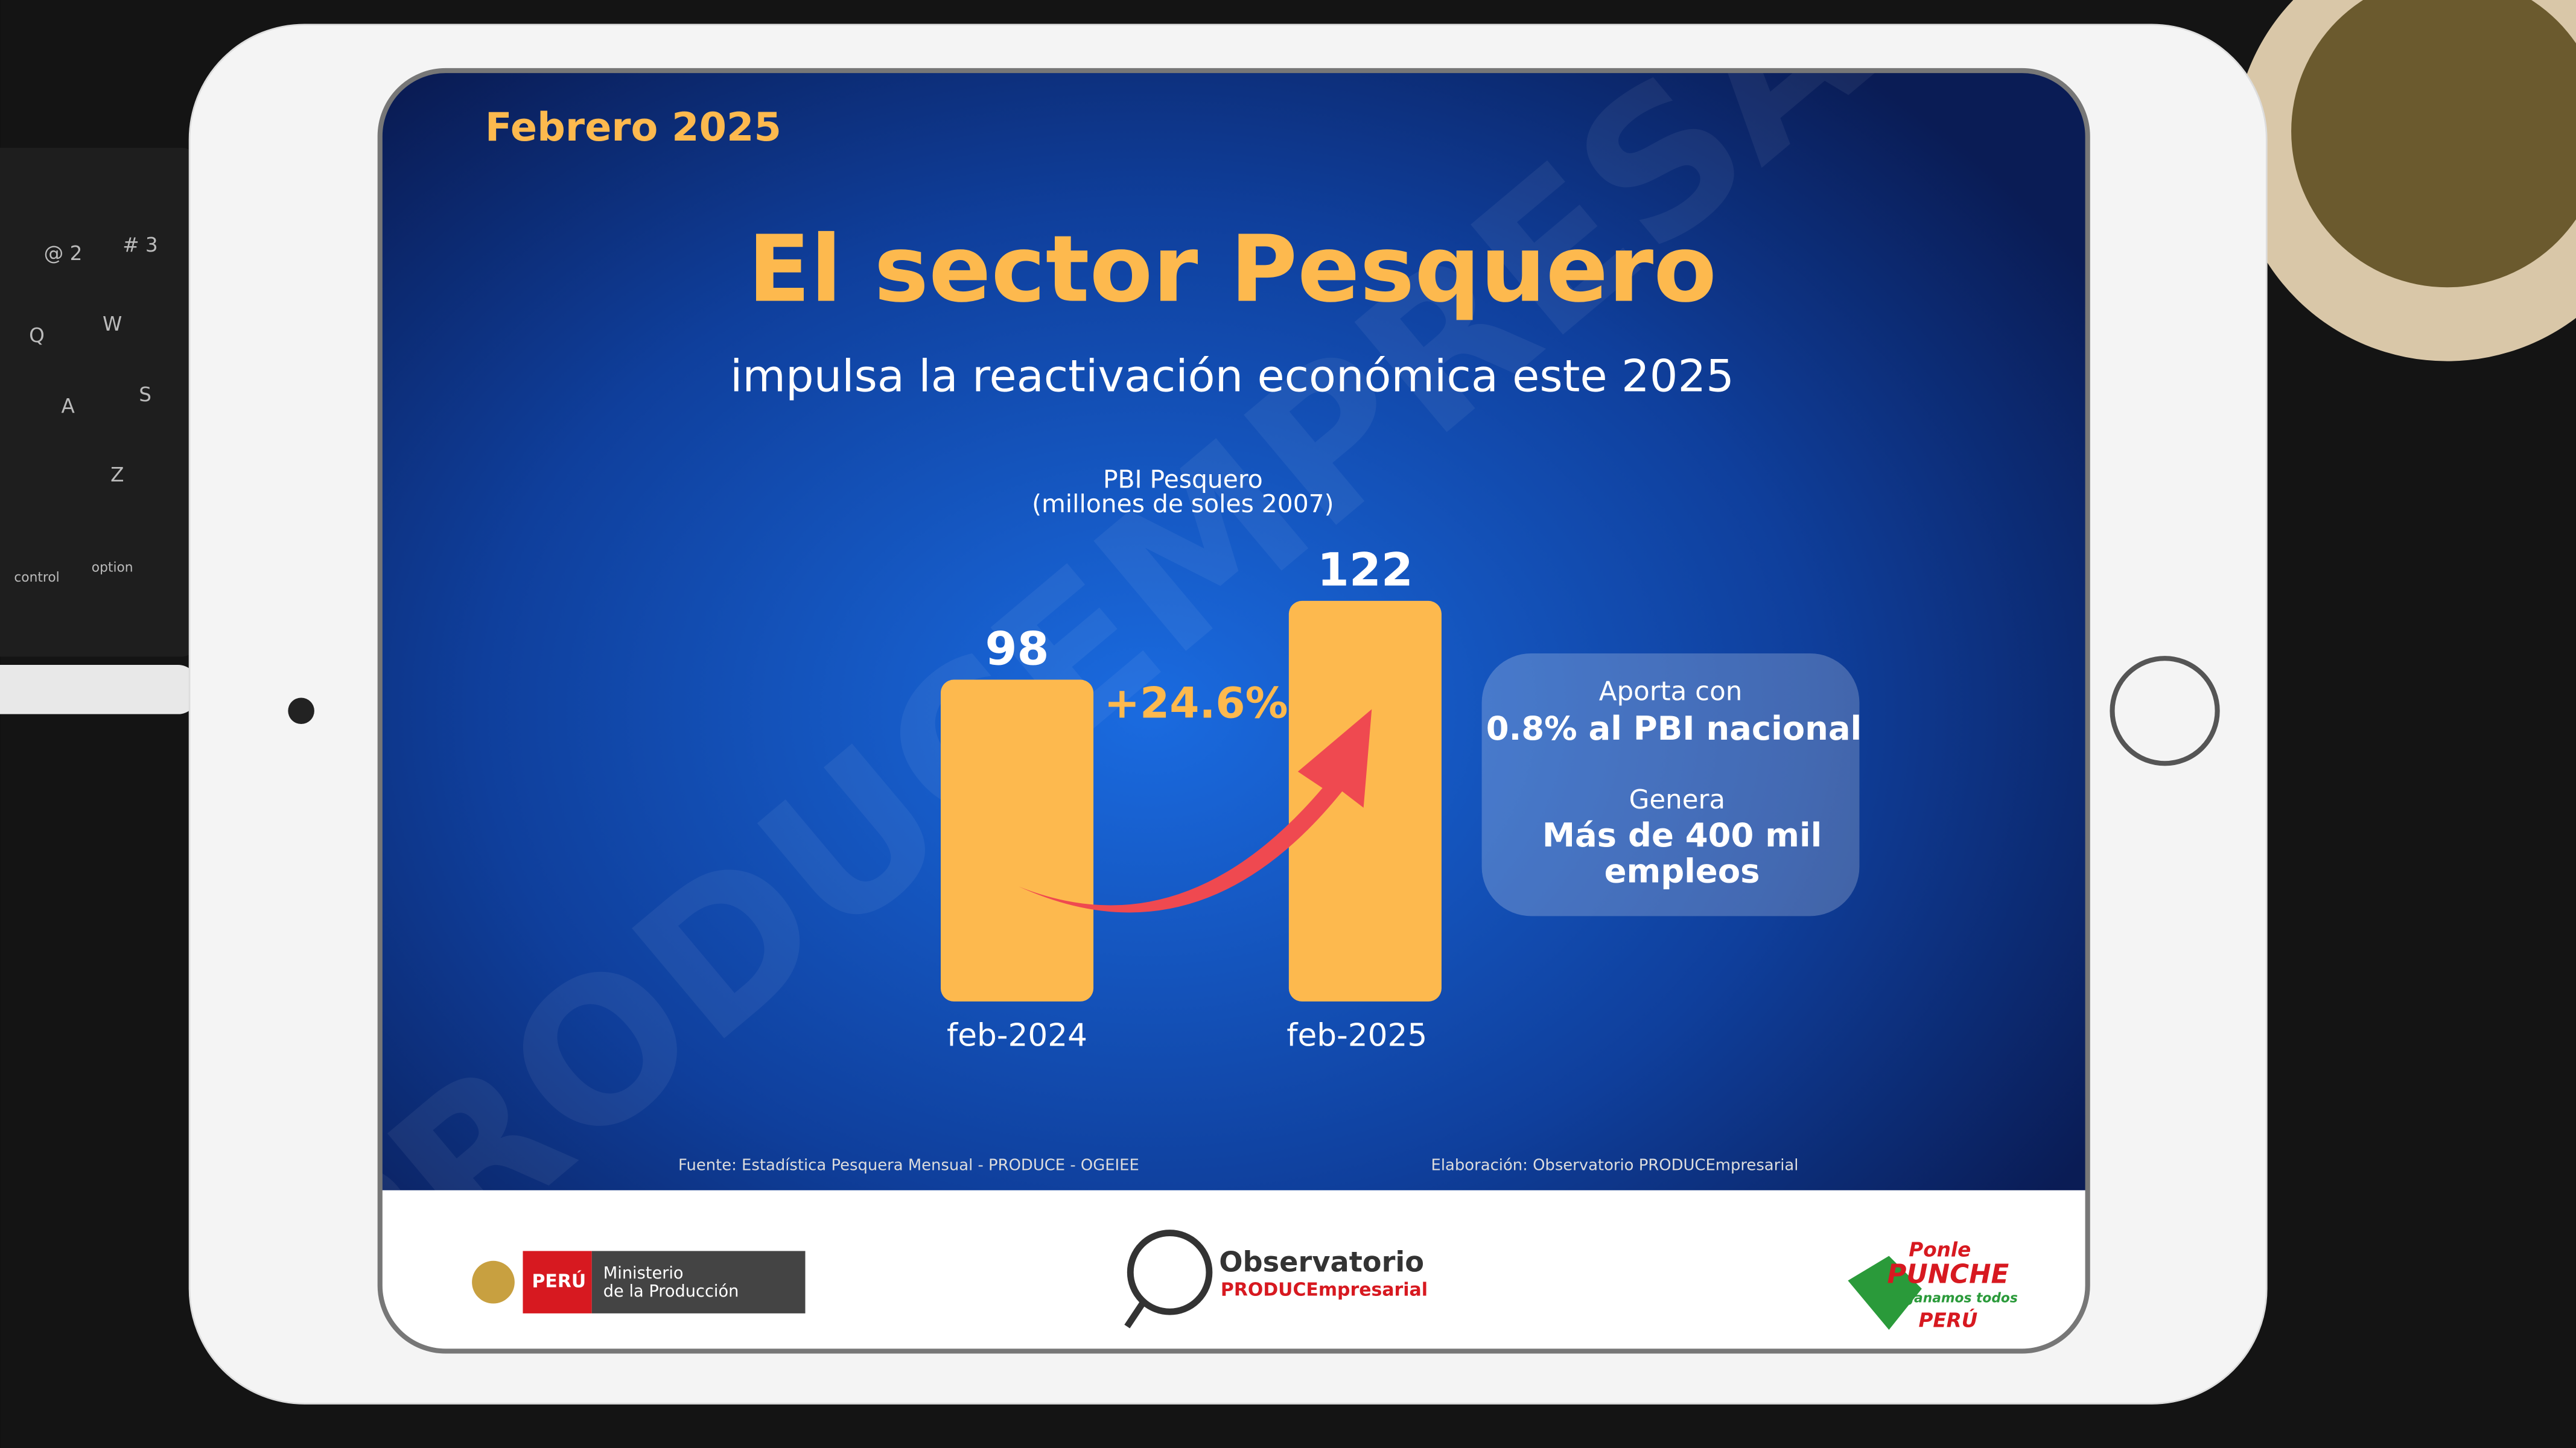 The image size is (2576, 1448). What do you see at coordinates (633, 127) in the screenshot?
I see `date-label: Febrero 2025` at bounding box center [633, 127].